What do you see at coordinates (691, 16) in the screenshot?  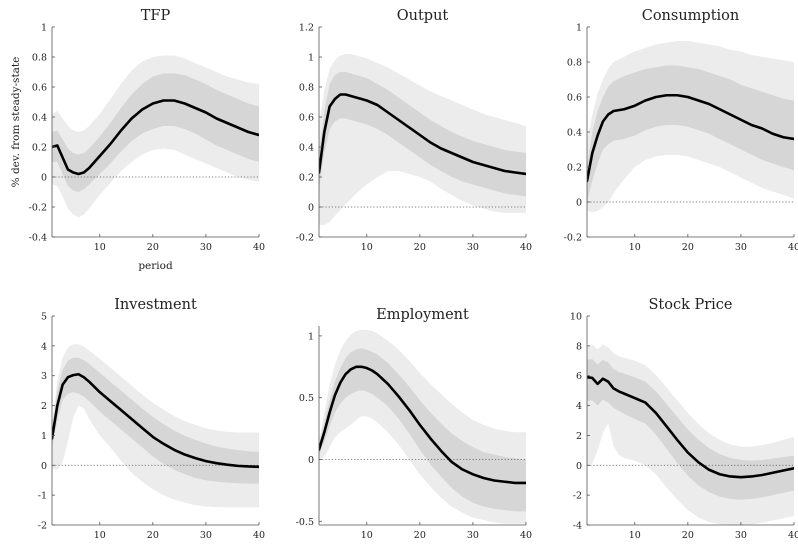 I see `panel-title: Consumption` at bounding box center [691, 16].